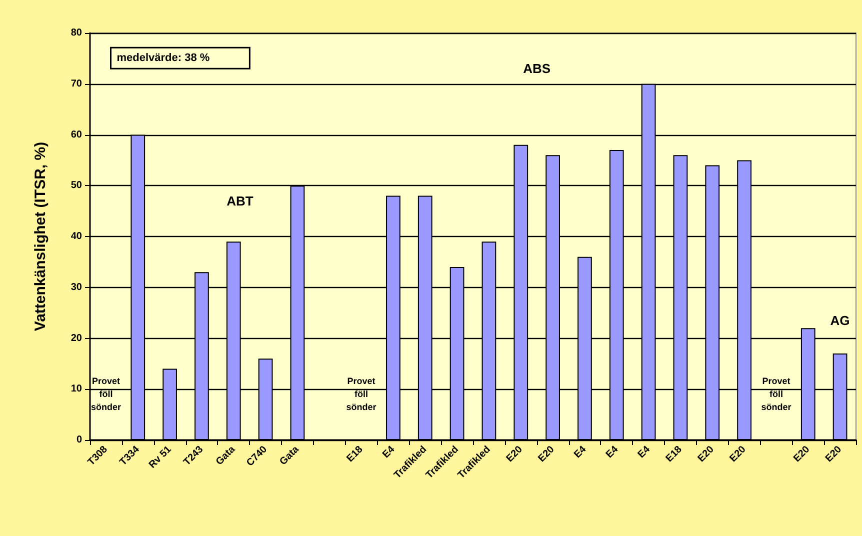 The width and height of the screenshot is (862, 536). Describe the element at coordinates (240, 200) in the screenshot. I see `annotation: ABT` at that location.